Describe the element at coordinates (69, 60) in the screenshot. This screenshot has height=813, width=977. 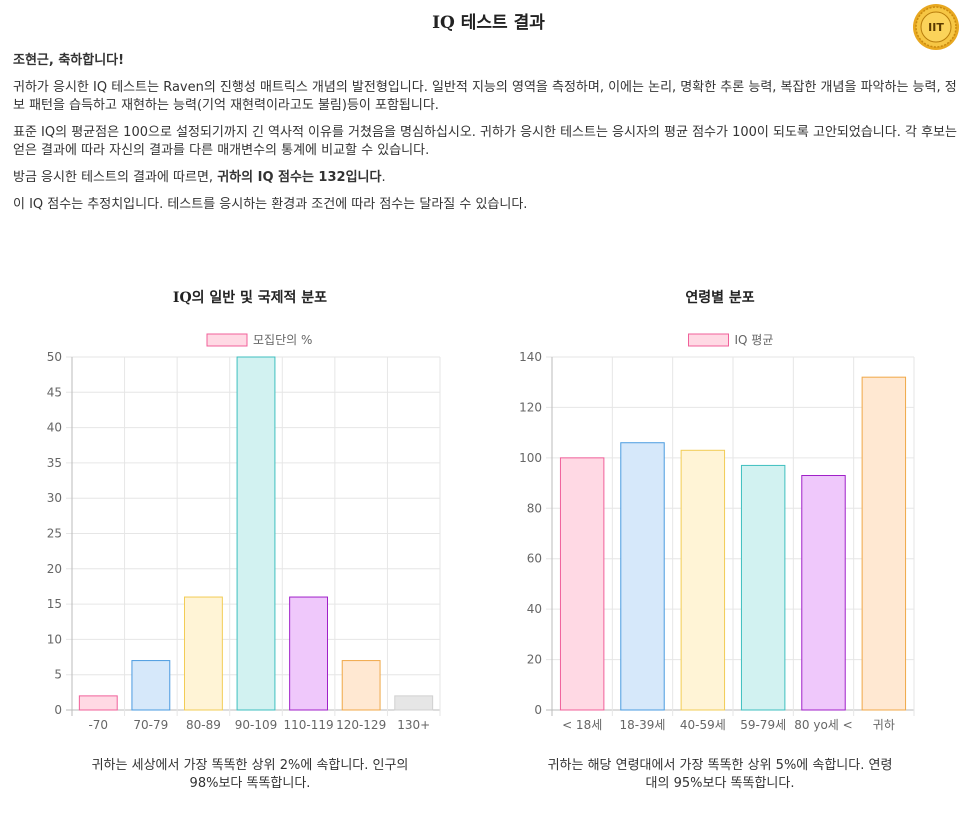
I see `greeting: 조현근, 축하합니다!` at that location.